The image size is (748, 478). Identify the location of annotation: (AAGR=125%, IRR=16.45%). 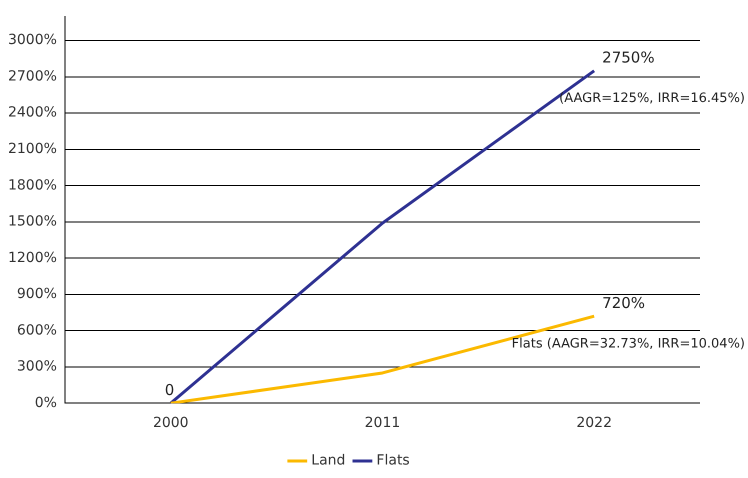
(652, 98).